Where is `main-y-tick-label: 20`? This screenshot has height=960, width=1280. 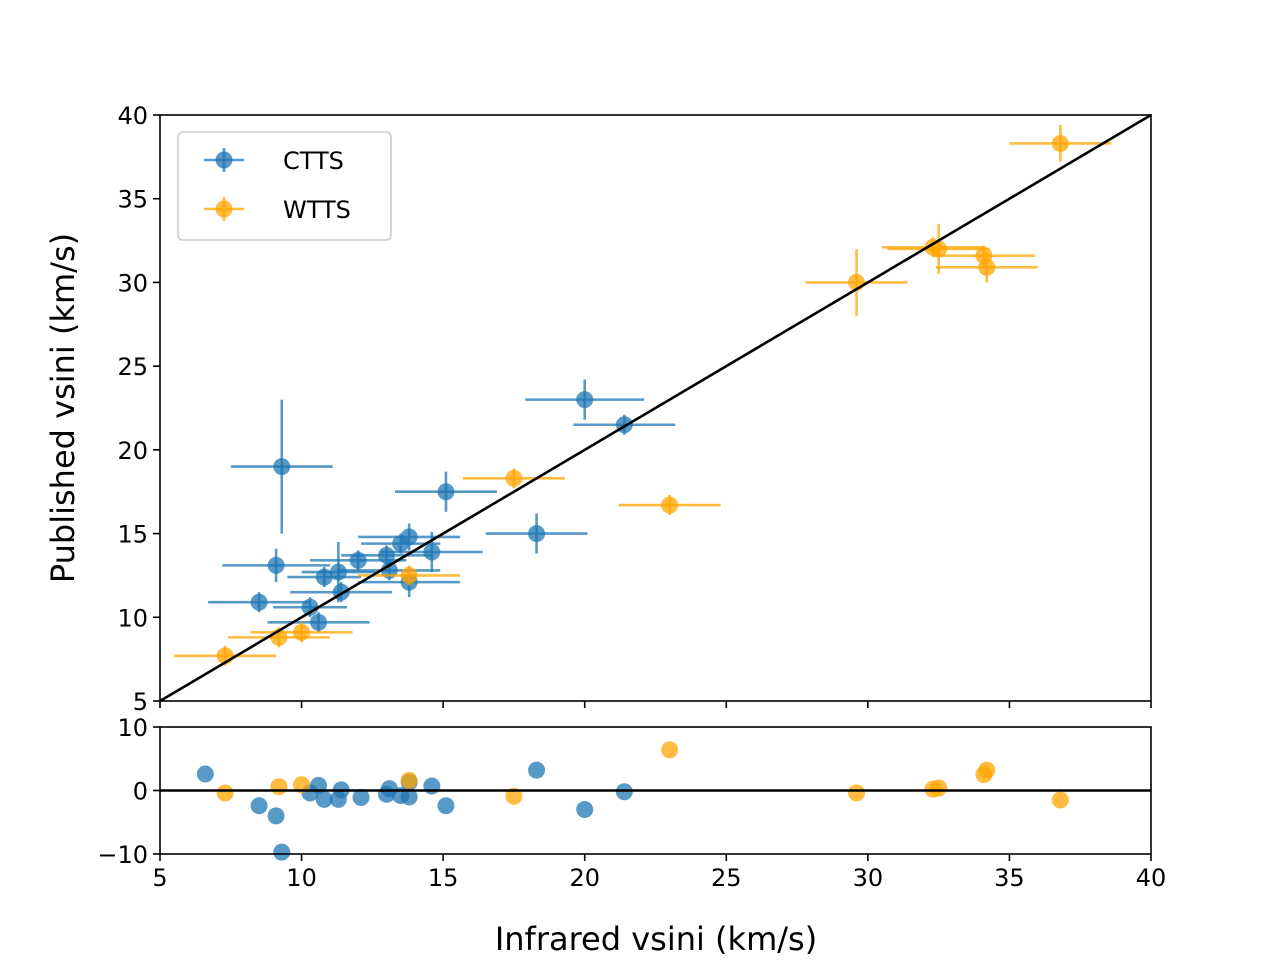 main-y-tick-label: 20 is located at coordinates (132, 451).